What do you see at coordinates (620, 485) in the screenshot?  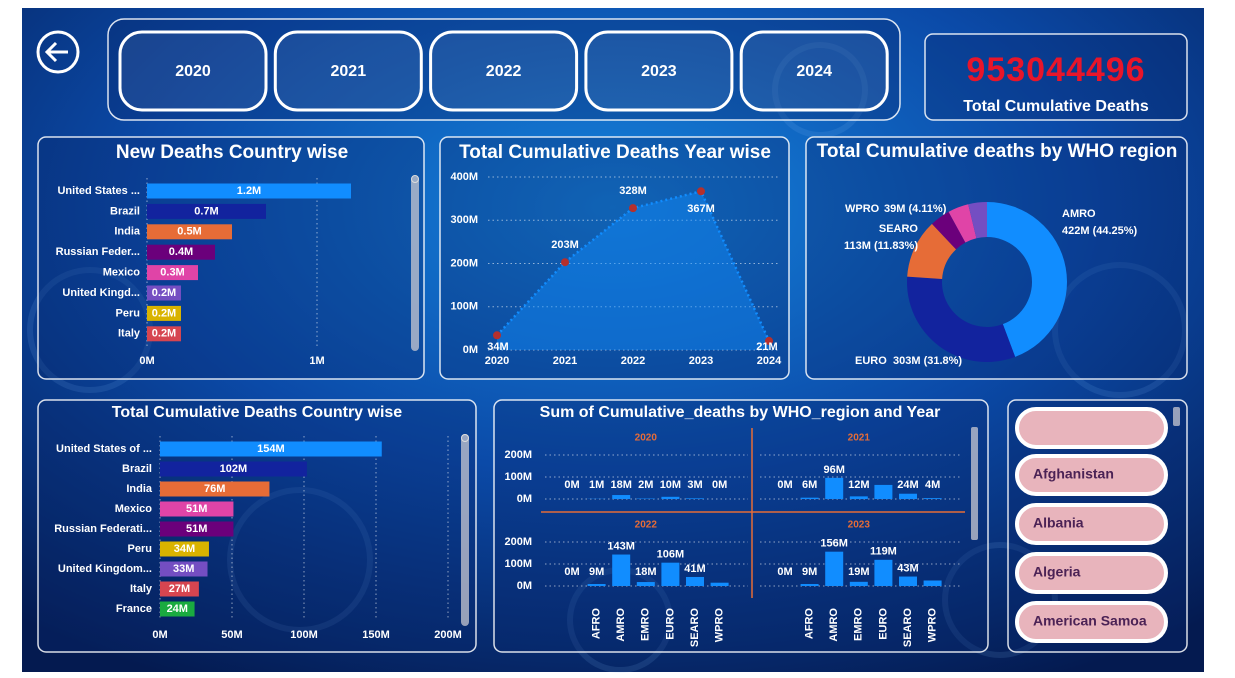 I see `value-label: 18M` at bounding box center [620, 485].